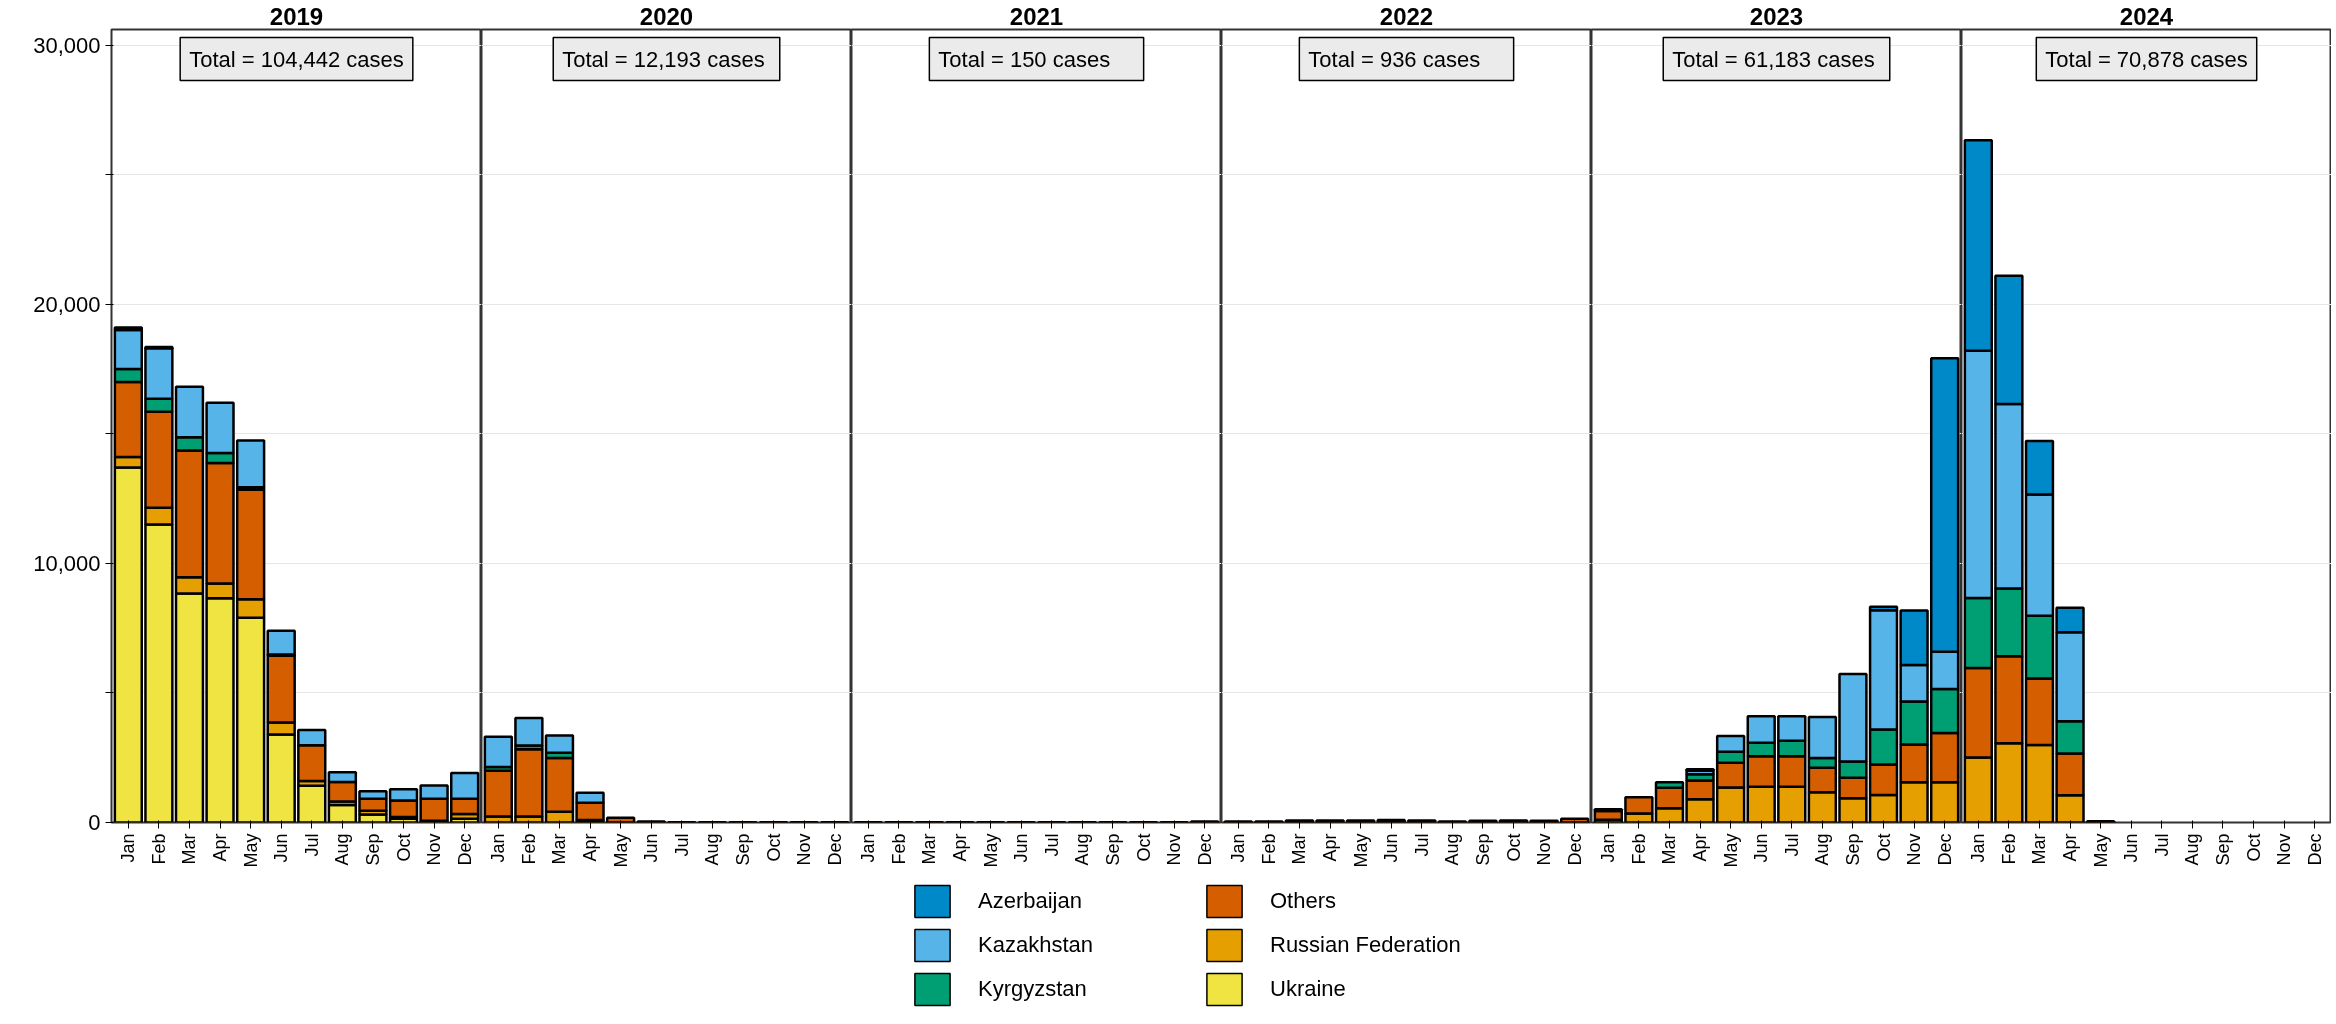  I want to click on chart-title: 2022, so click(1406, 16).